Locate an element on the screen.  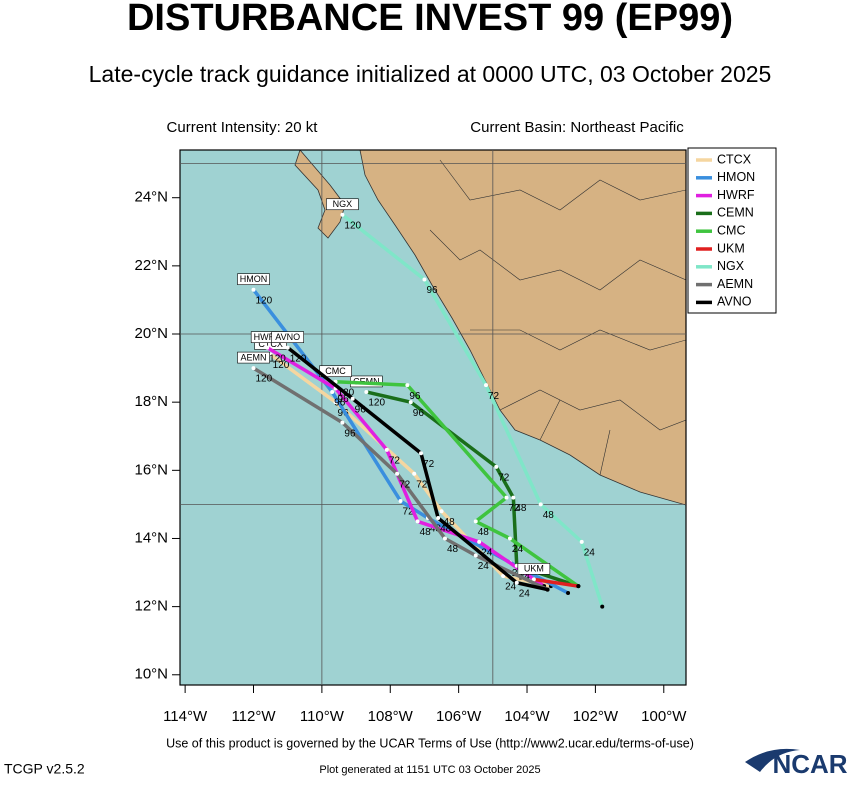
track-label: AEMN is located at coordinates (253, 357).